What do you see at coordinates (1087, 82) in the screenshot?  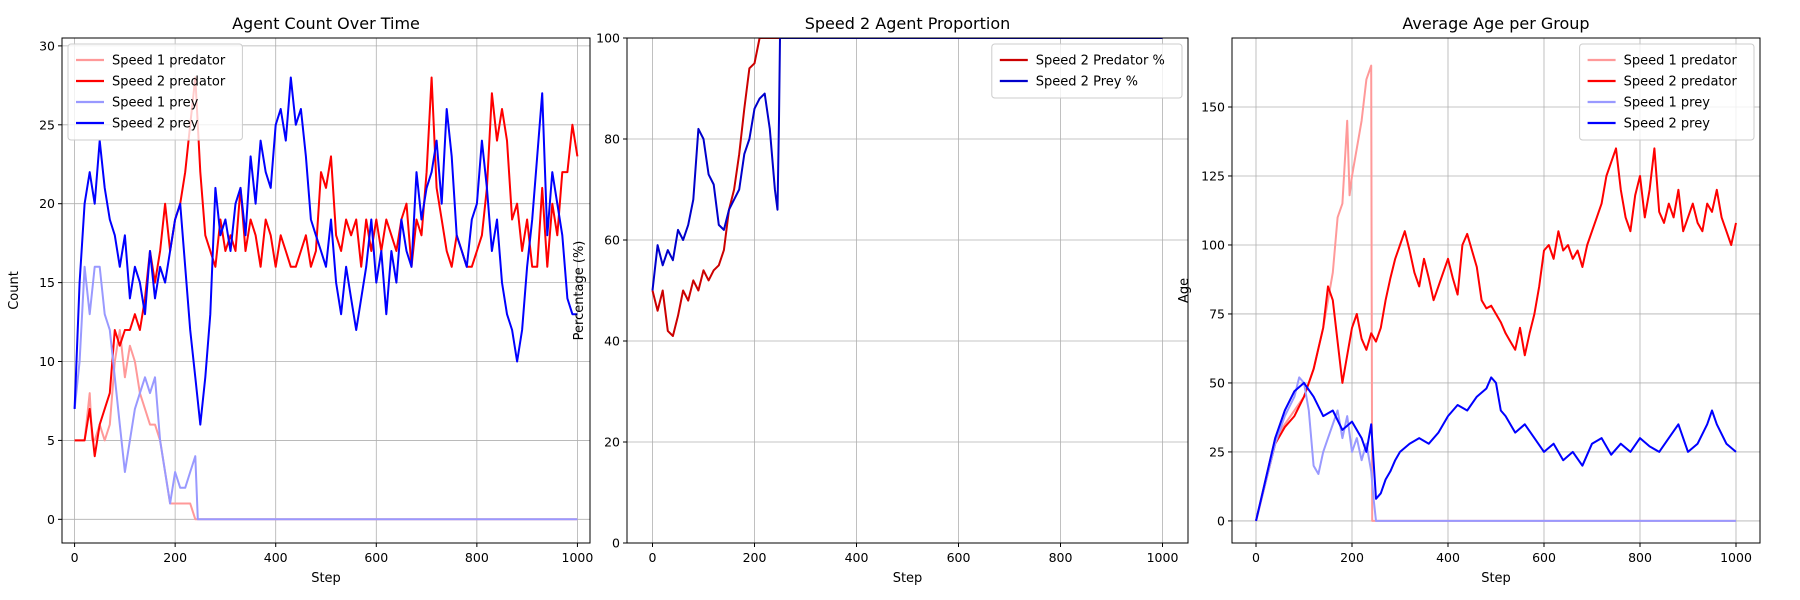 I see `legend-entry: Speed 2 Prey %` at bounding box center [1087, 82].